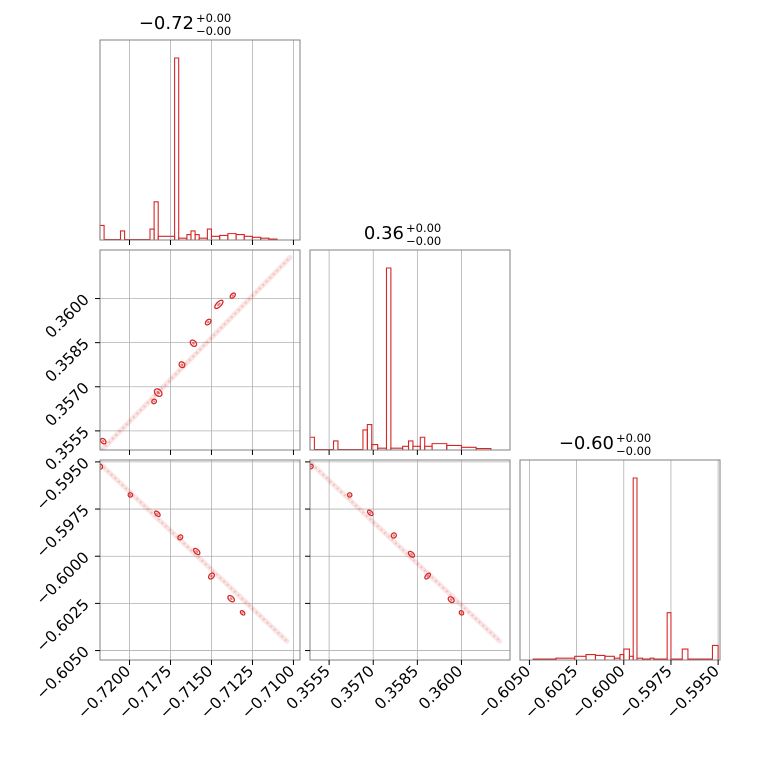 This screenshot has width=760, height=760. I want to click on x-tick-label: 0.3600, so click(440, 687).